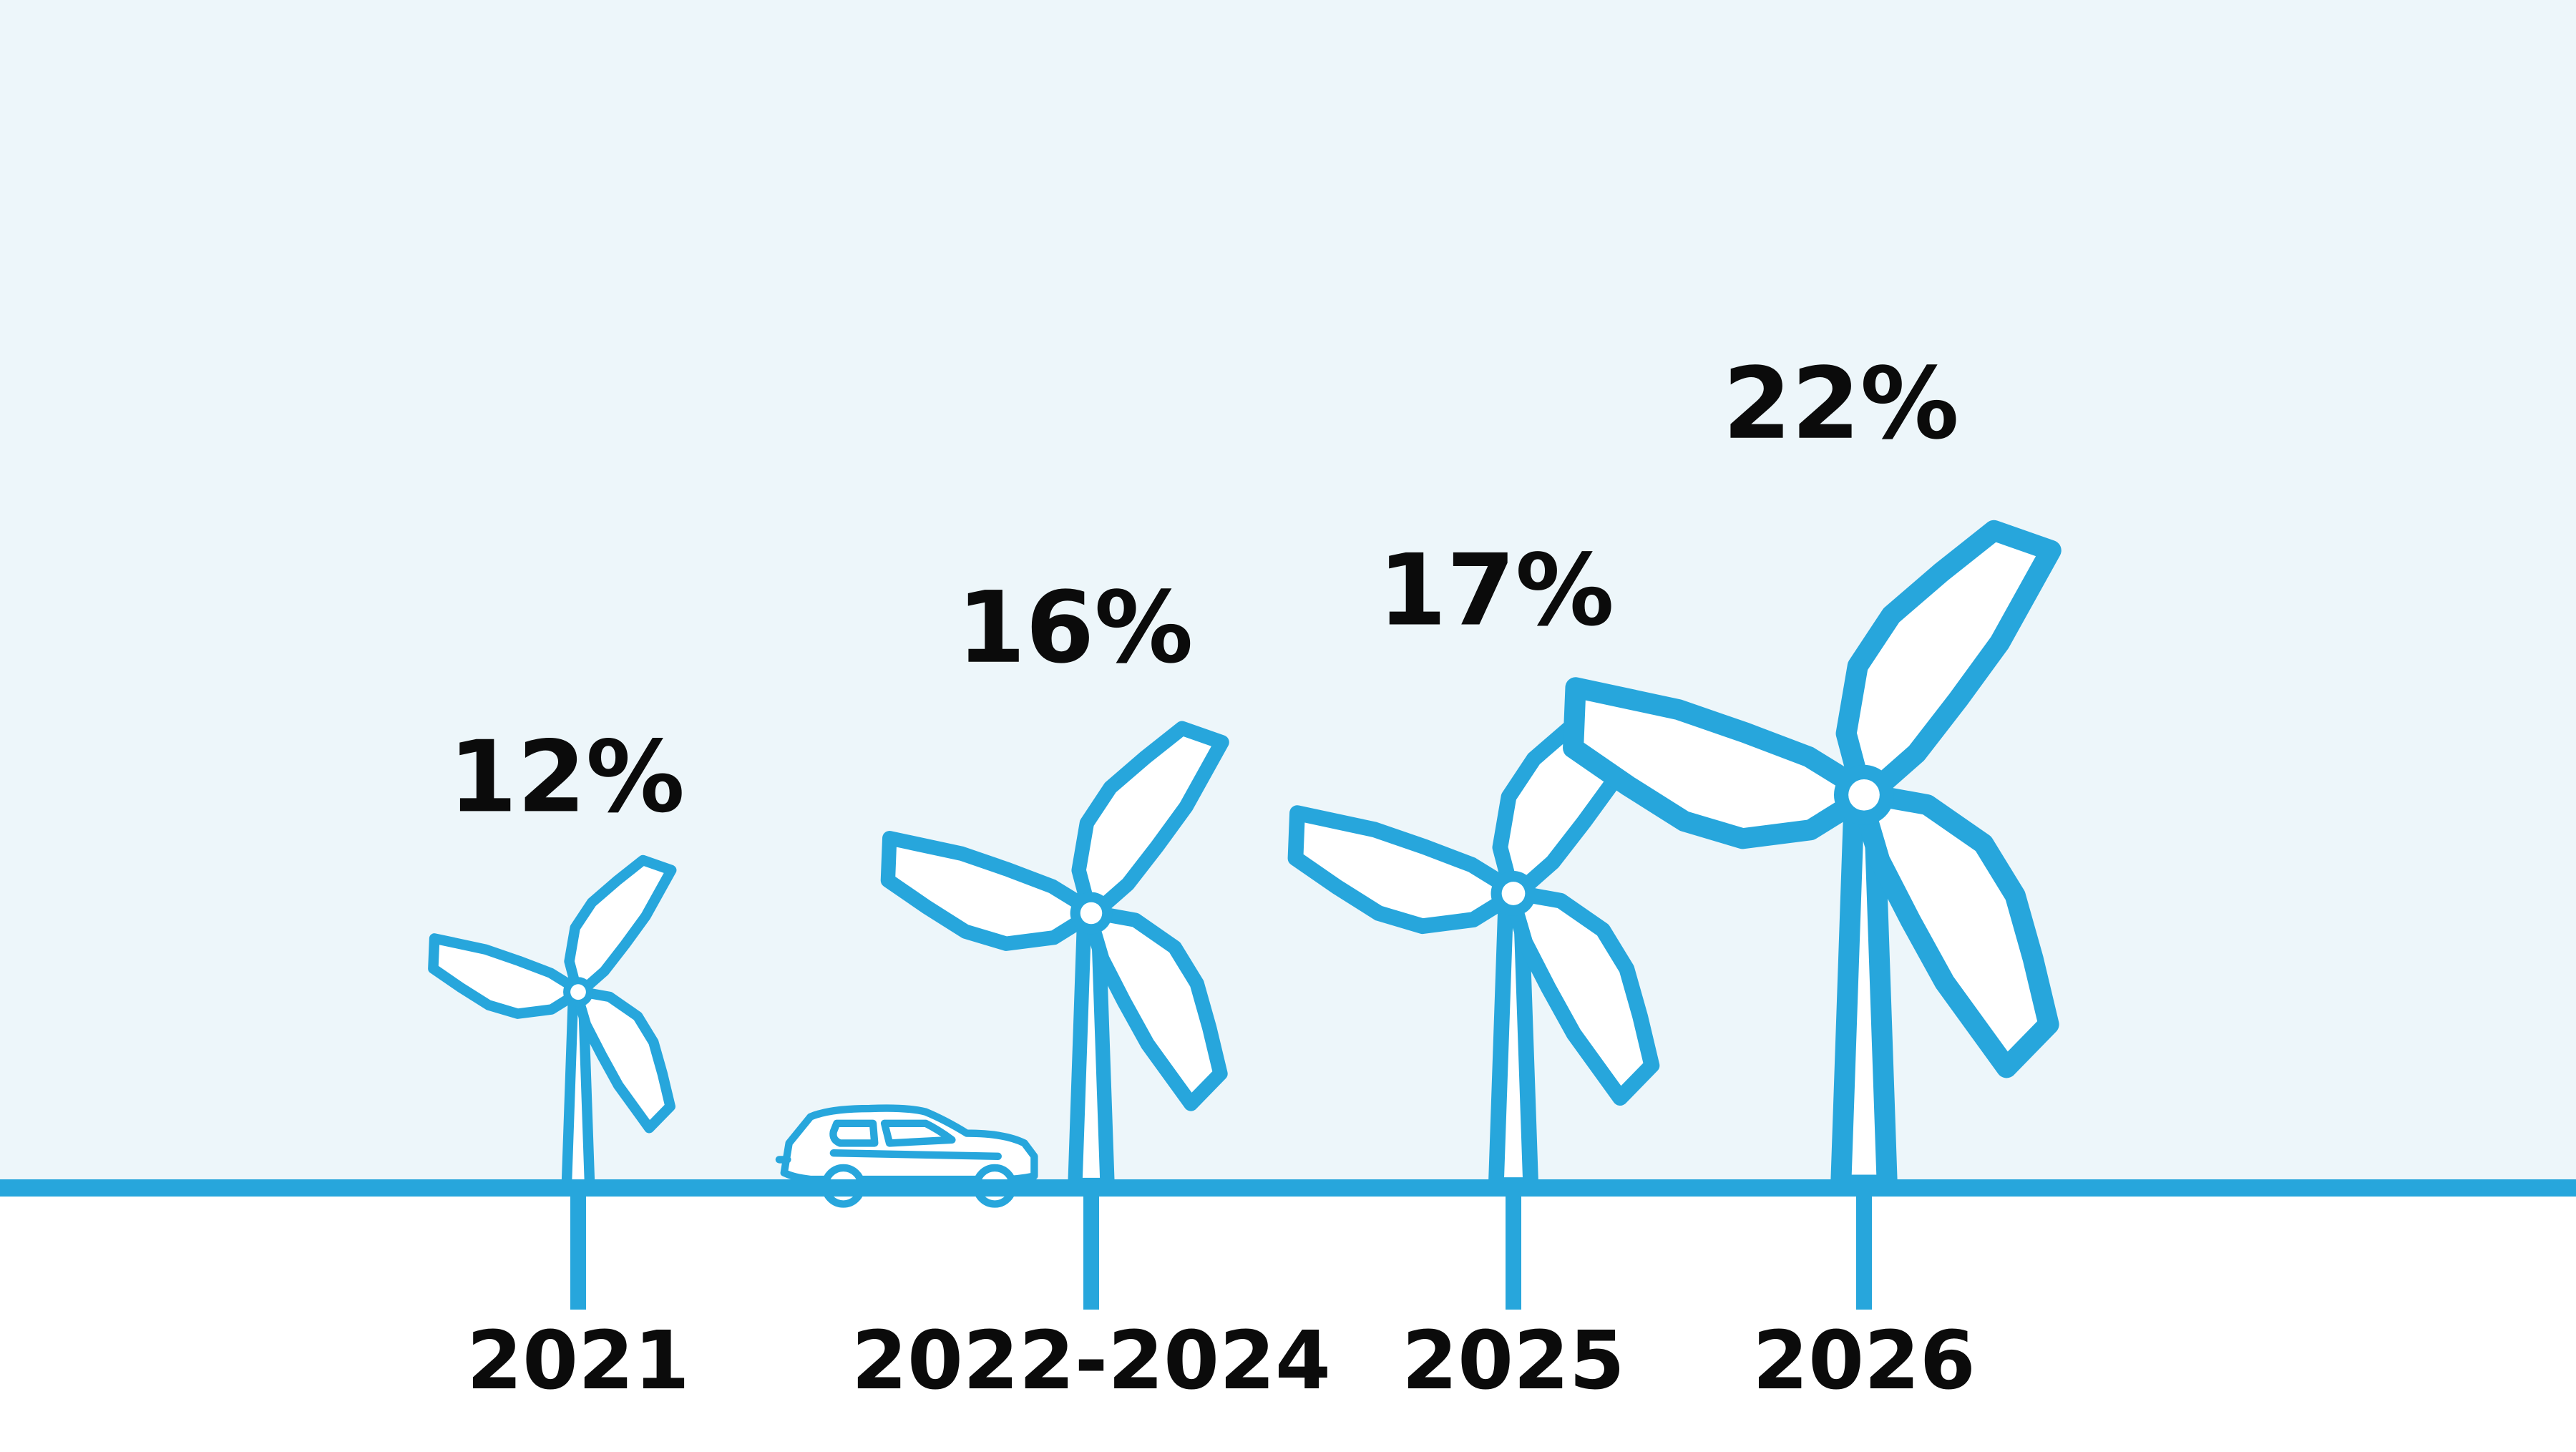 This screenshot has width=2576, height=1452. Describe the element at coordinates (1288, 1188) in the screenshot. I see `horizon-line` at that location.